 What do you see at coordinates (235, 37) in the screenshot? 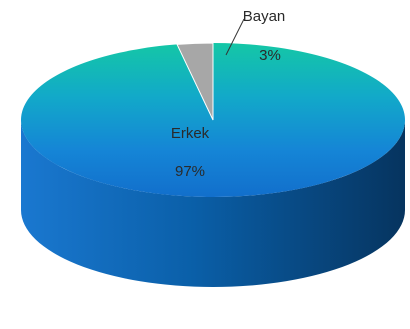
I see `leader-line` at bounding box center [235, 37].